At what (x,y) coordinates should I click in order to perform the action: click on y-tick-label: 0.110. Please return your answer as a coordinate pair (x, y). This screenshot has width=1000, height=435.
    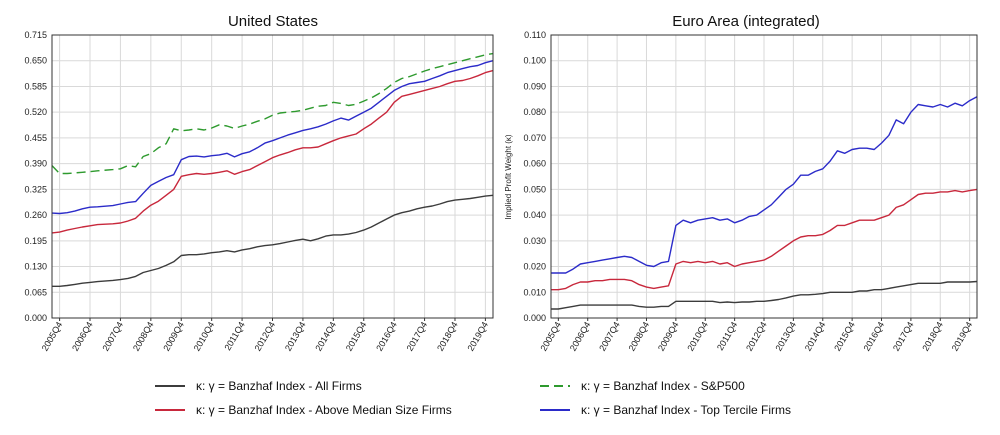
    Looking at the image, I should click on (535, 35).